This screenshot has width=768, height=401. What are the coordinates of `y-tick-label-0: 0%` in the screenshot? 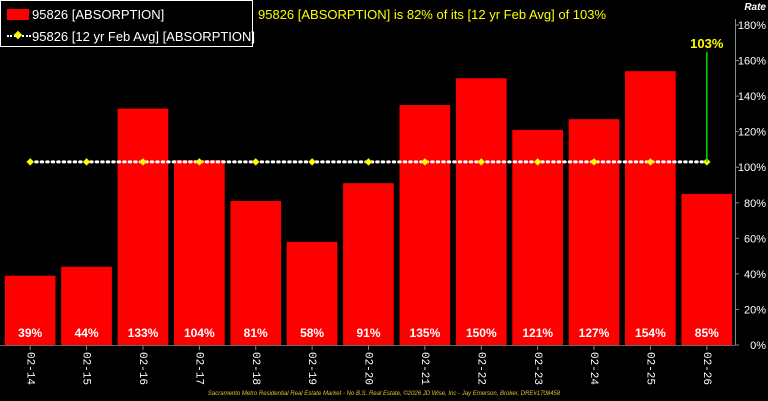 It's located at (758, 346).